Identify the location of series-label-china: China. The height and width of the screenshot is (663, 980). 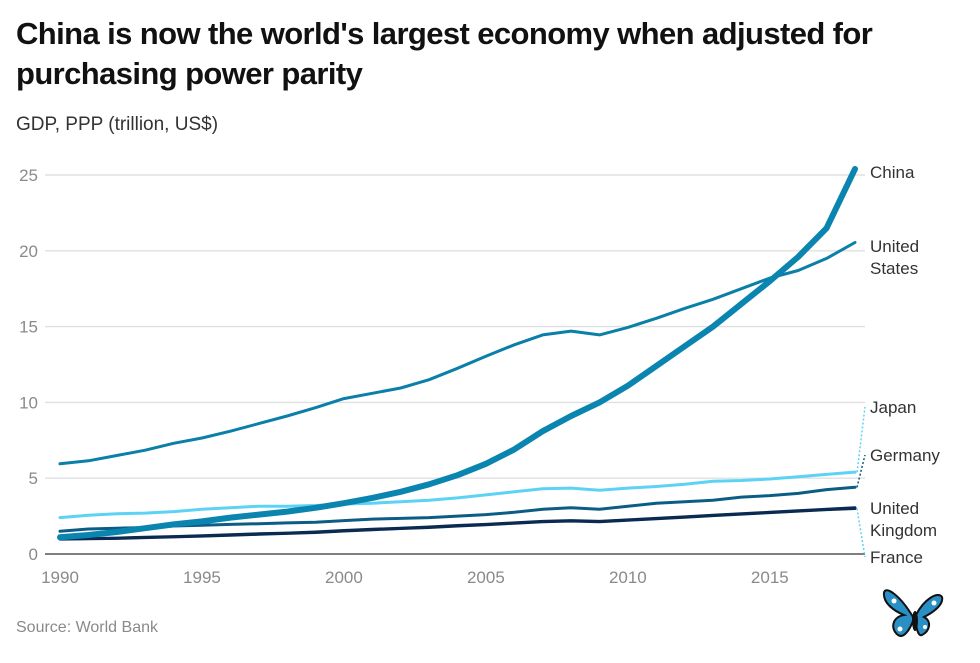
(892, 172).